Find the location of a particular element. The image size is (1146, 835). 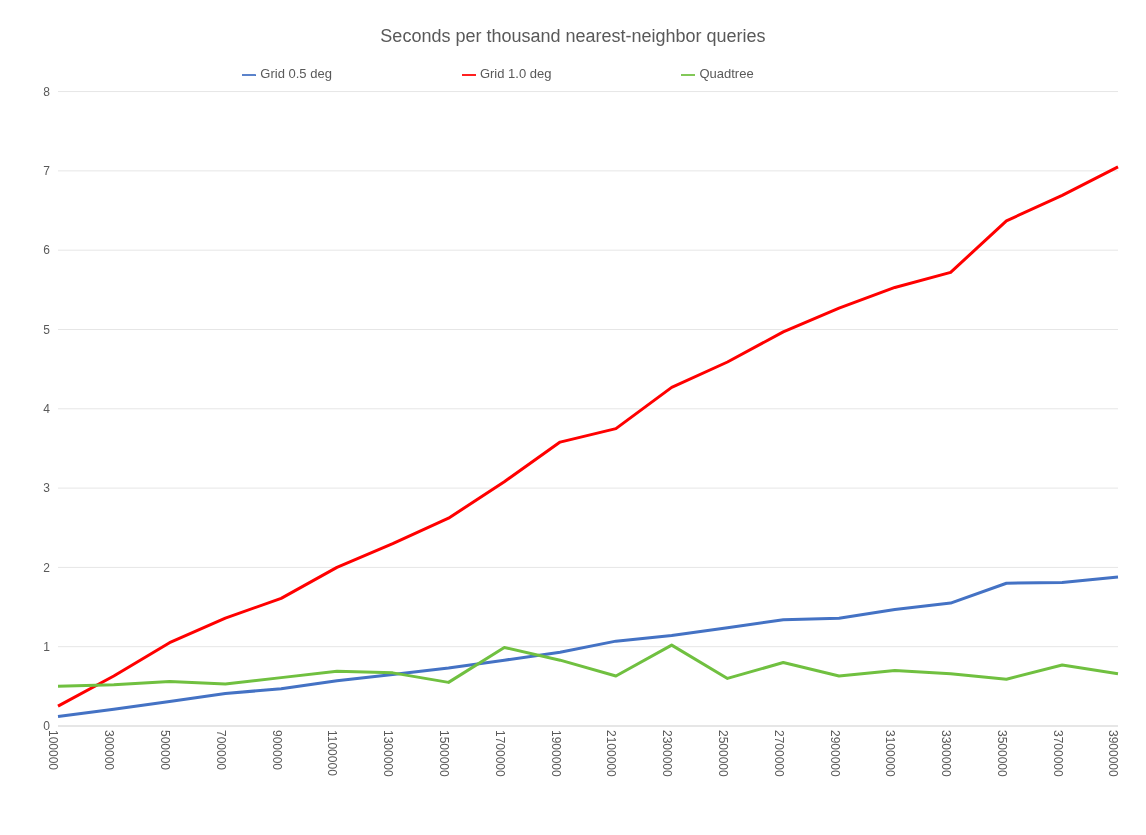

x-tick-label: 1100000 is located at coordinates (332, 753).